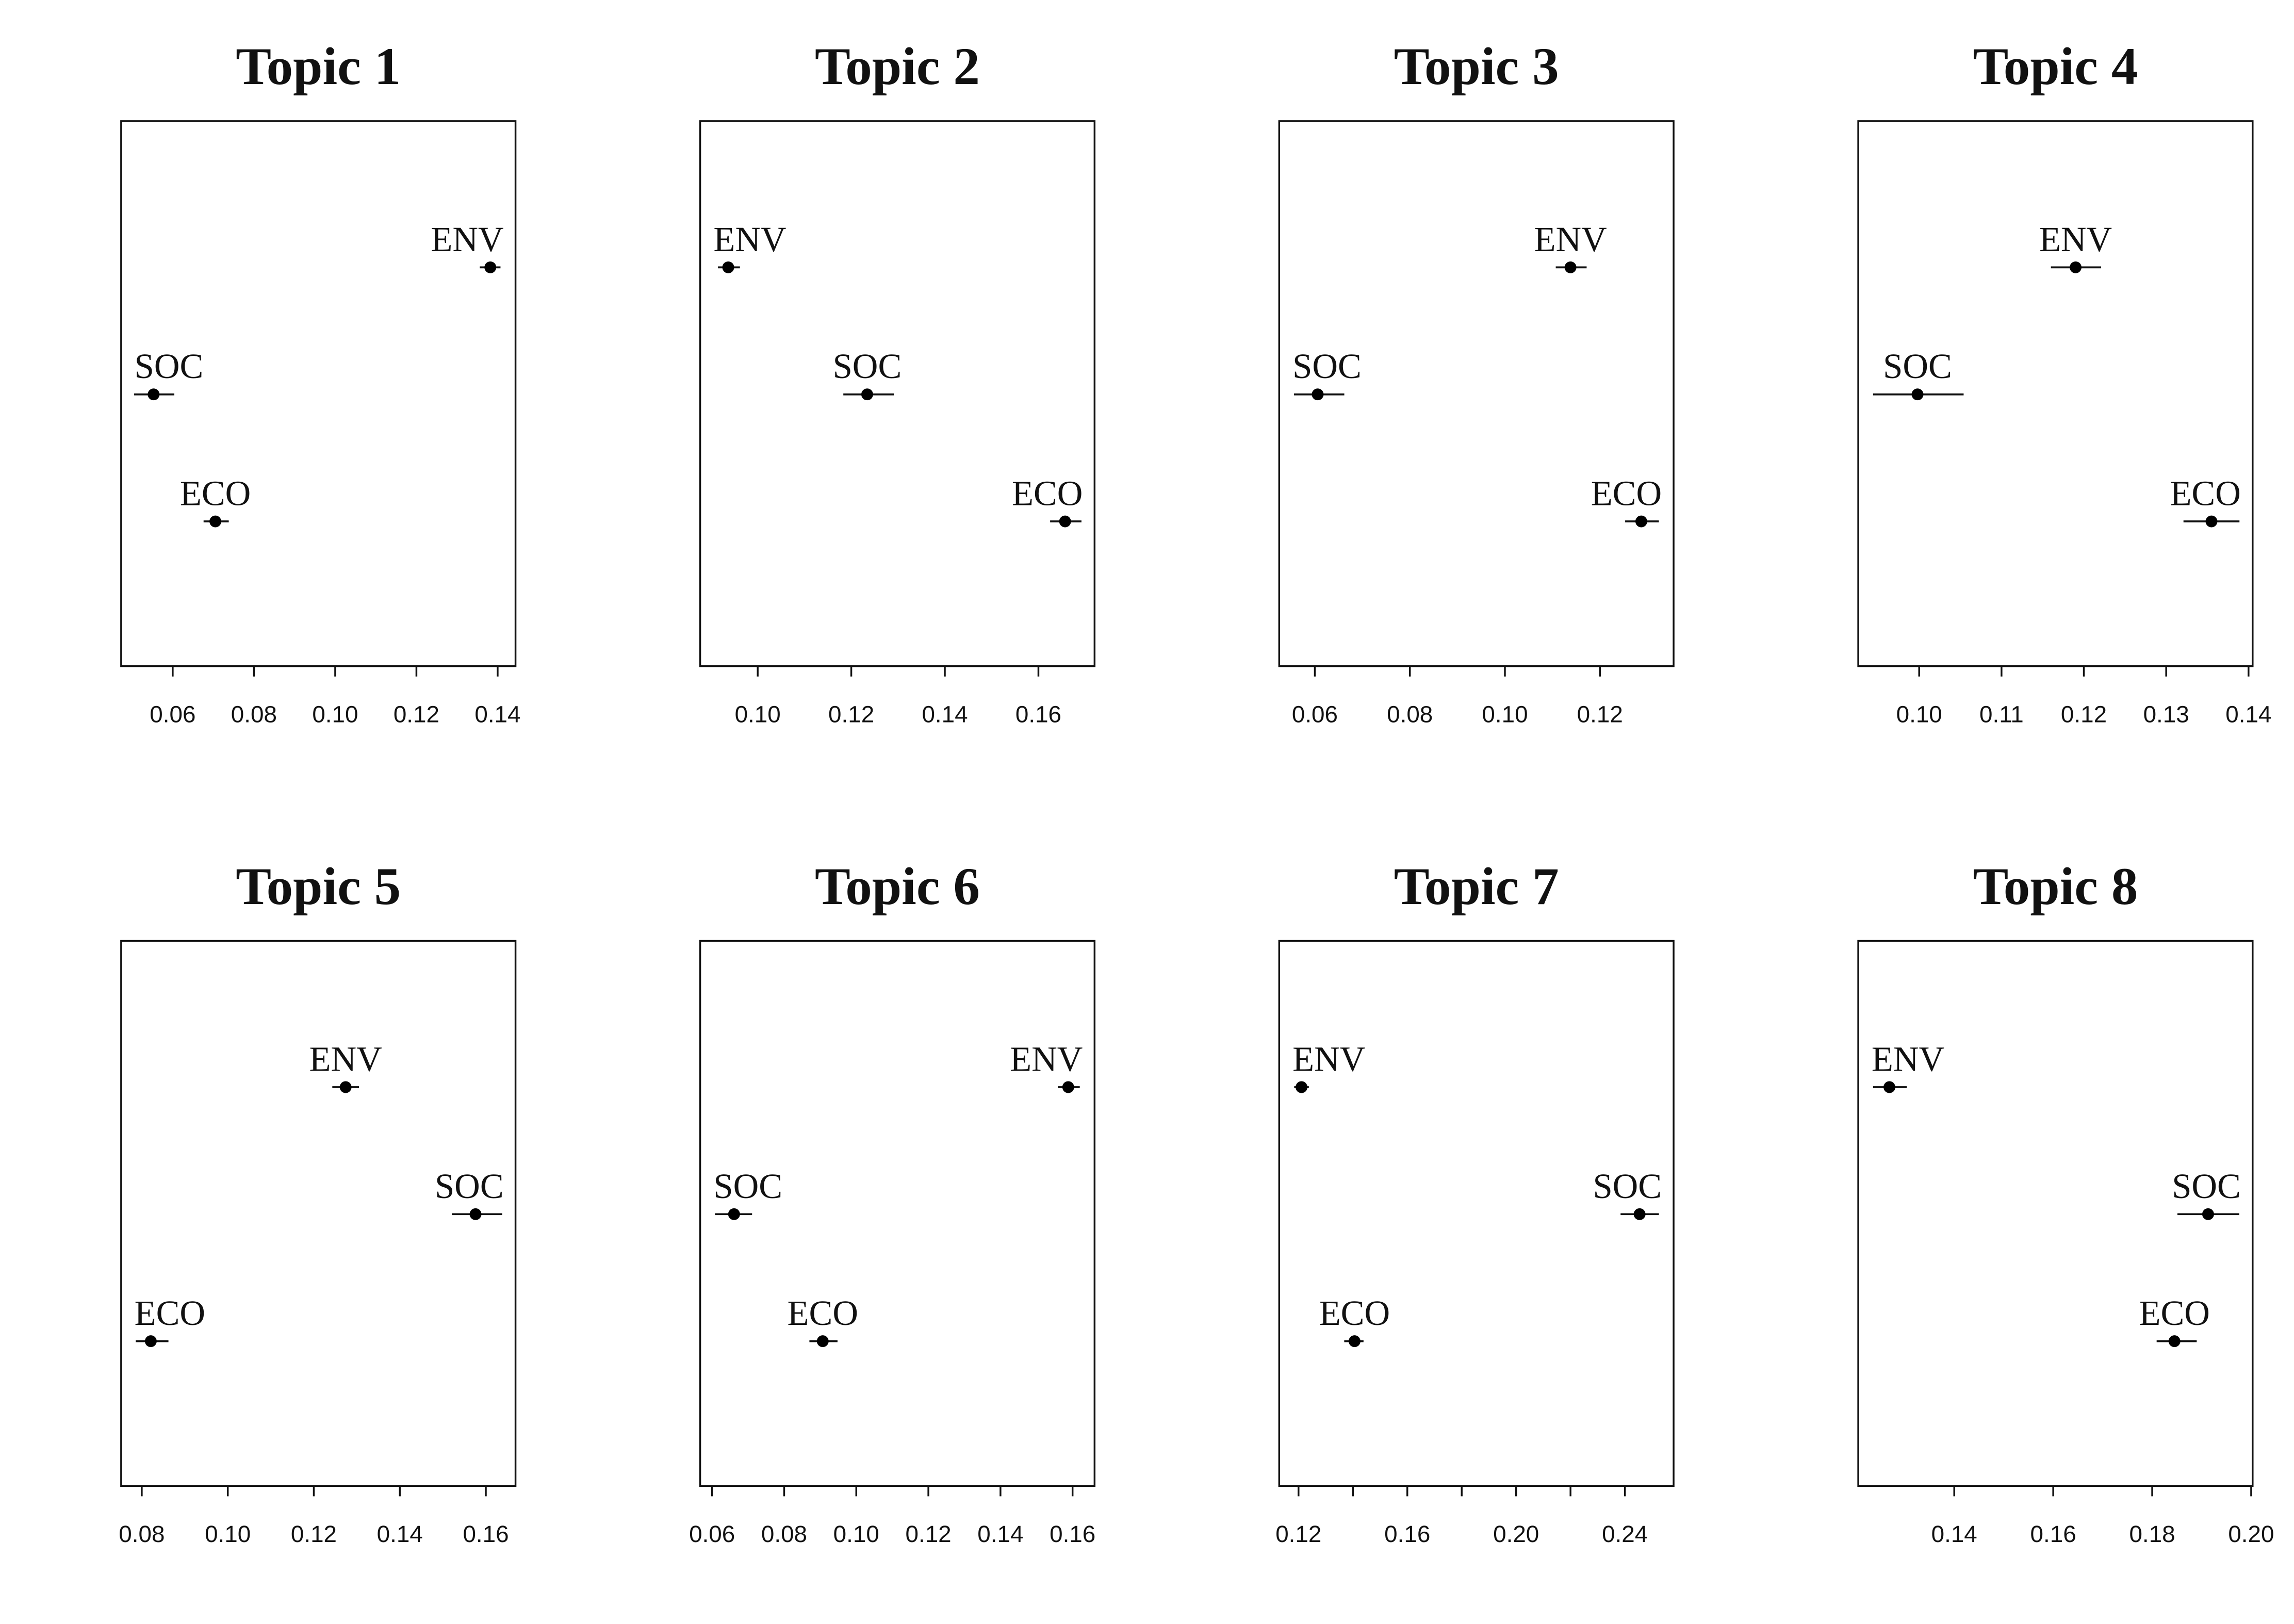 The height and width of the screenshot is (1624, 2294). I want to click on x-tick-label: 0.18, so click(2152, 1534).